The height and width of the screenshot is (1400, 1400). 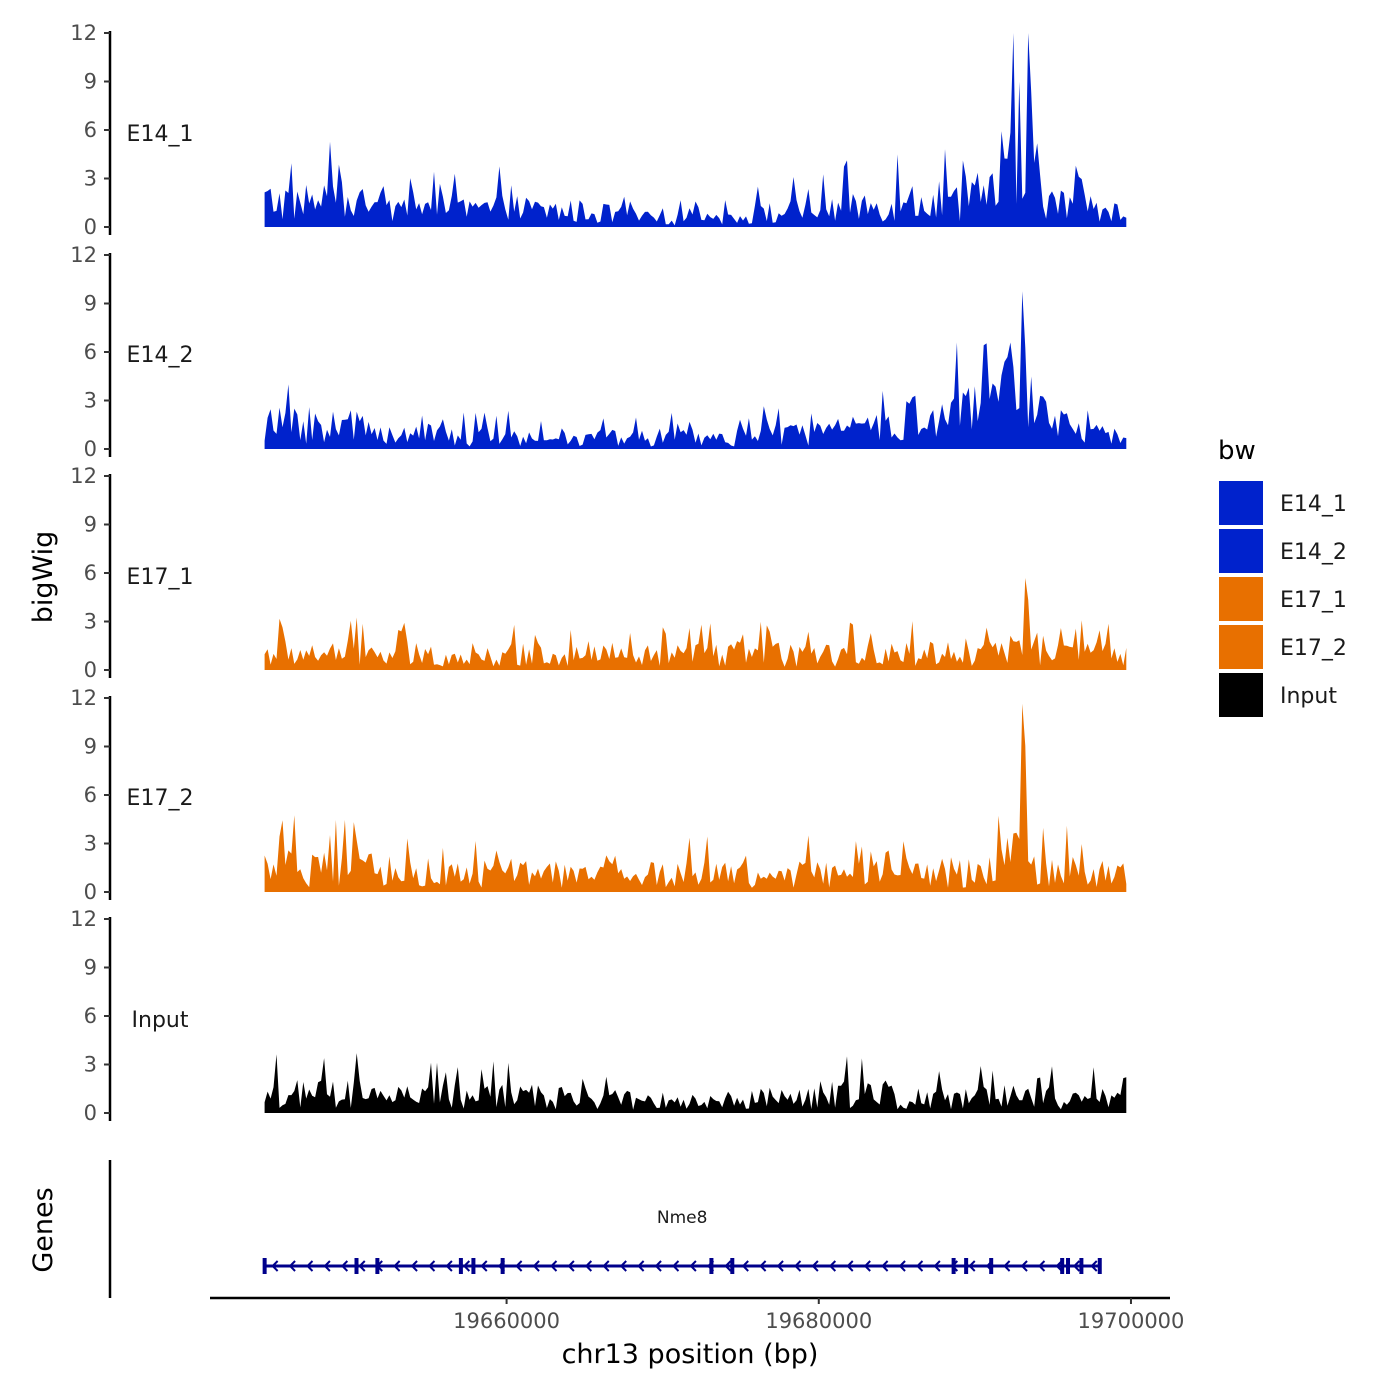 What do you see at coordinates (1313, 648) in the screenshot?
I see `legend-label: E17_2` at bounding box center [1313, 648].